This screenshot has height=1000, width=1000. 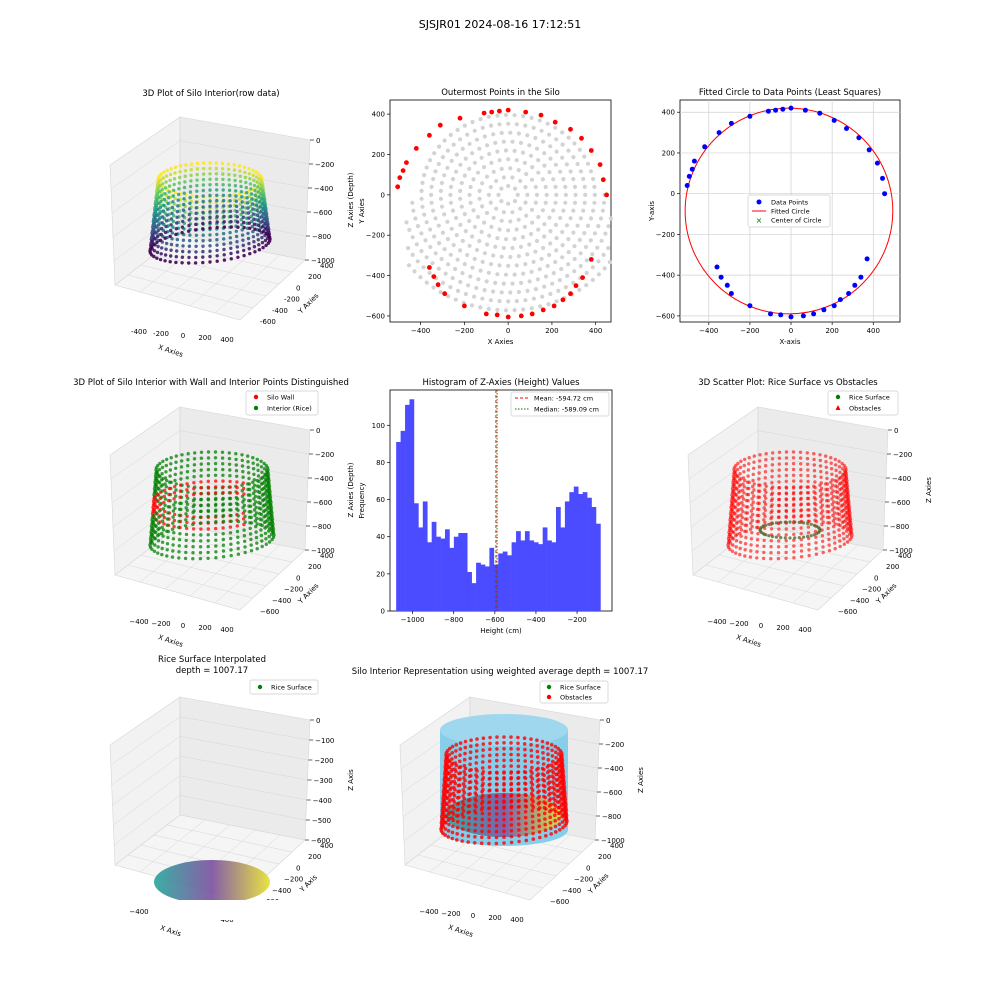 I want to click on y-tick-label: 0, so click(x=876, y=578).